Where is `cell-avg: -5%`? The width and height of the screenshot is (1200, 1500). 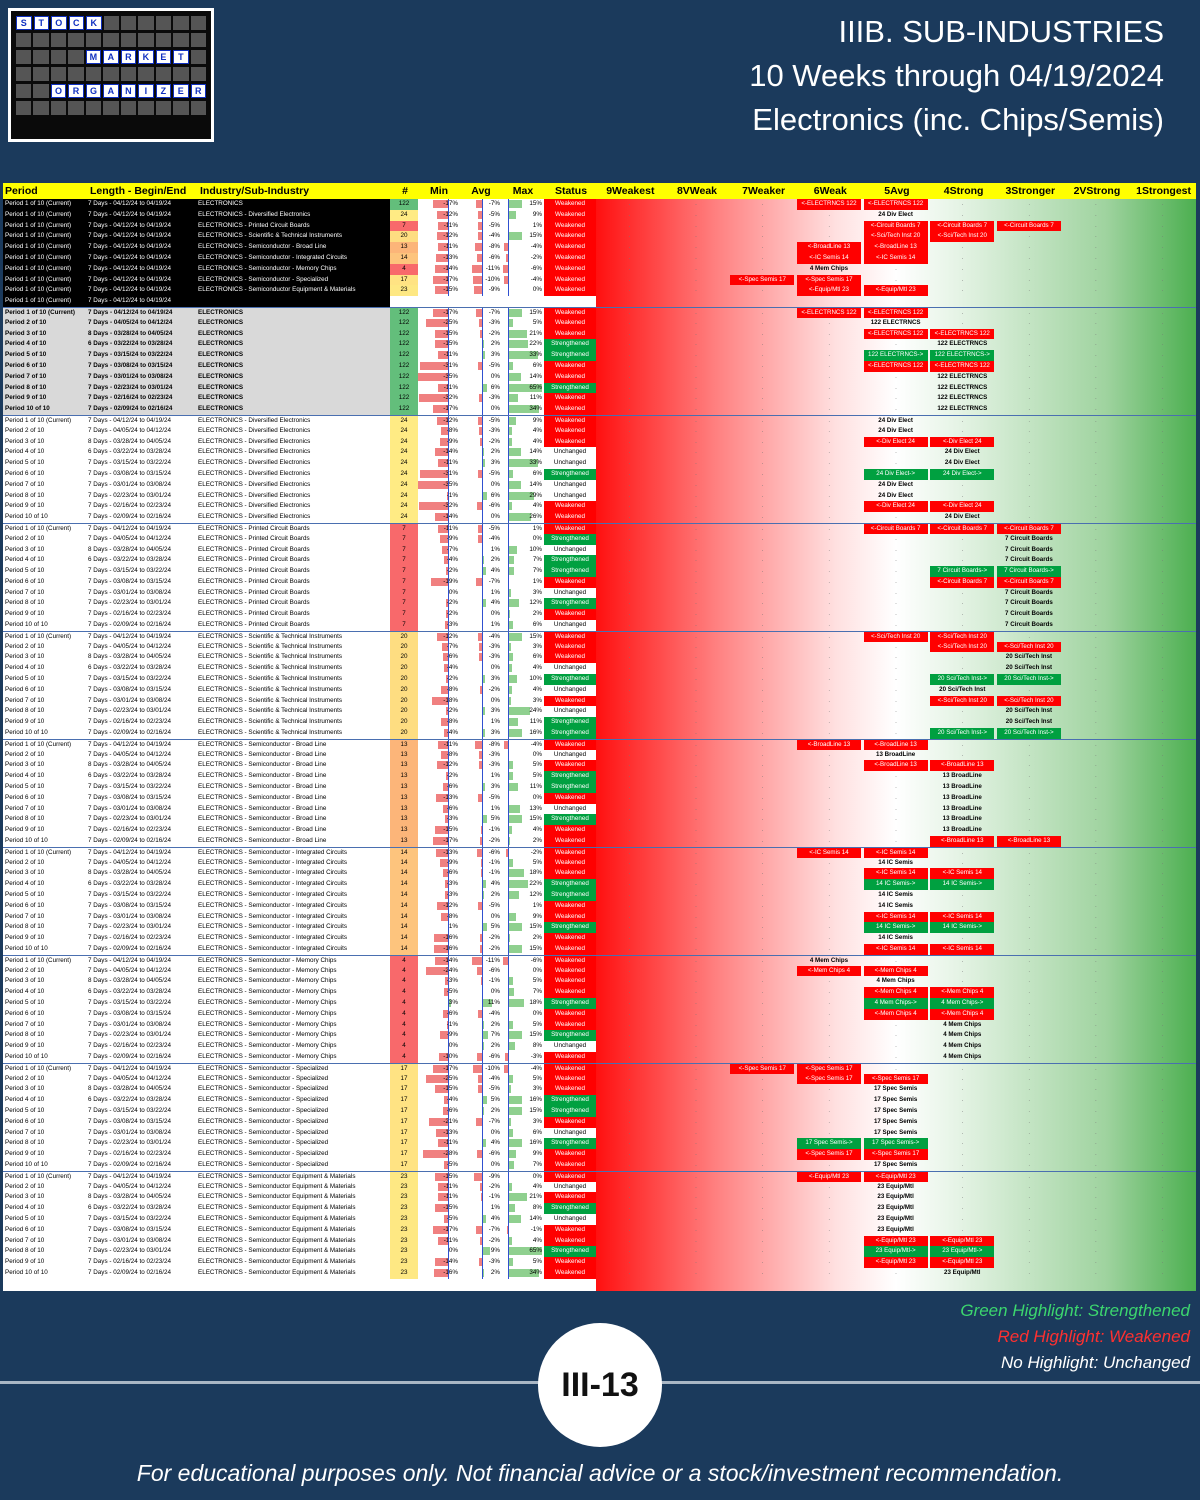 cell-avg: -5% is located at coordinates (481, 420).